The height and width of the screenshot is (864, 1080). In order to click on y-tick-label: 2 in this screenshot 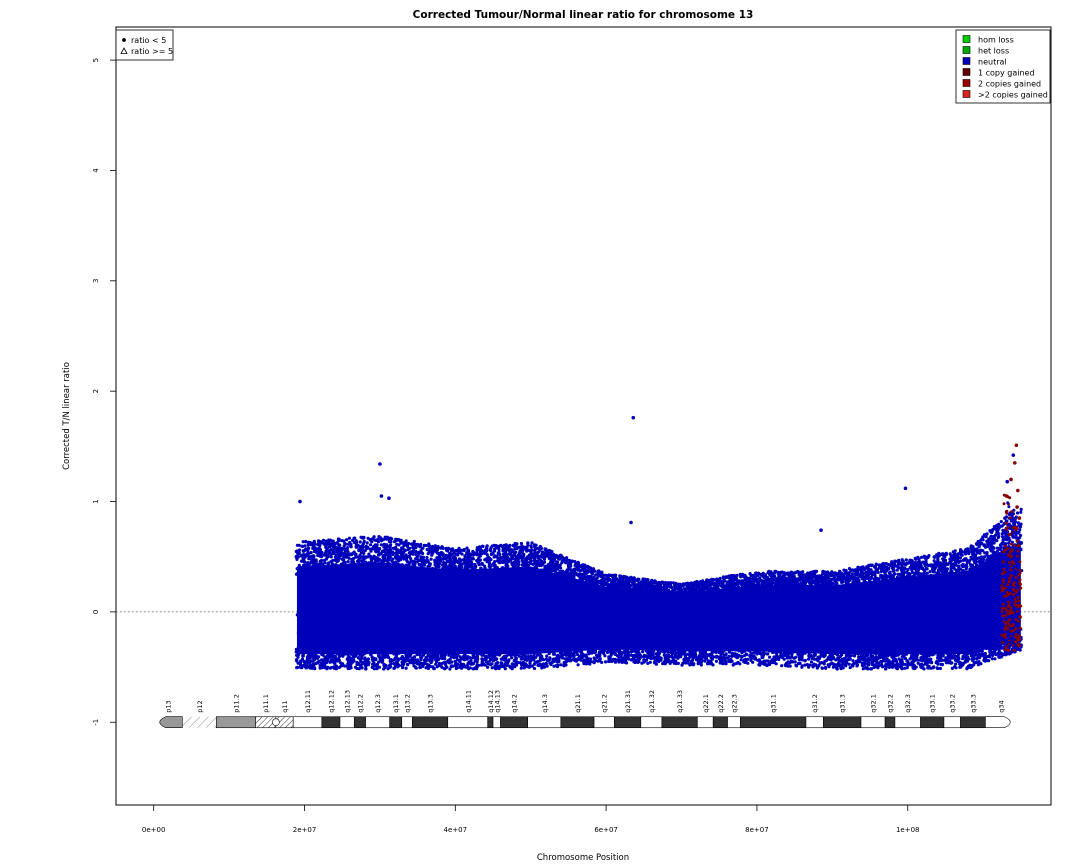, I will do `click(96, 391)`.